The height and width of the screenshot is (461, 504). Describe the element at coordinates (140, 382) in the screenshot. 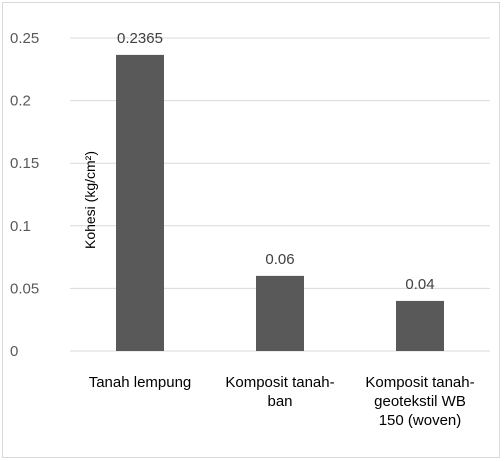

I see `category-label-0: Tanah lempung` at that location.